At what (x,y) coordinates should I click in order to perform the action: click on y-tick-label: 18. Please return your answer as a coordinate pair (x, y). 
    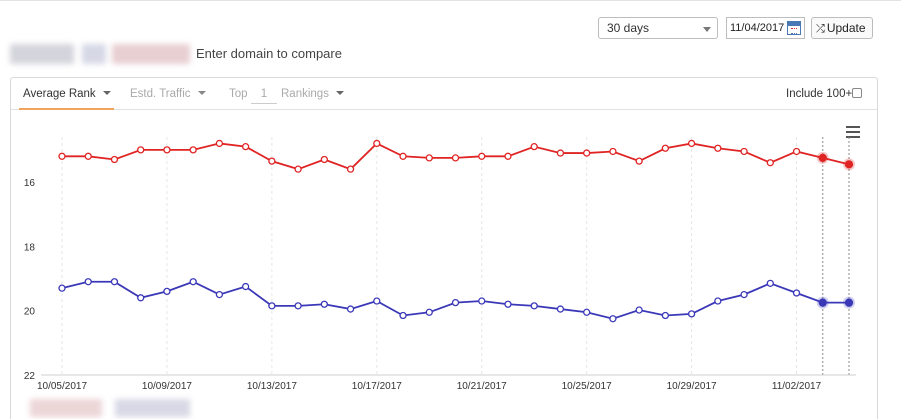
    Looking at the image, I should click on (30, 247).